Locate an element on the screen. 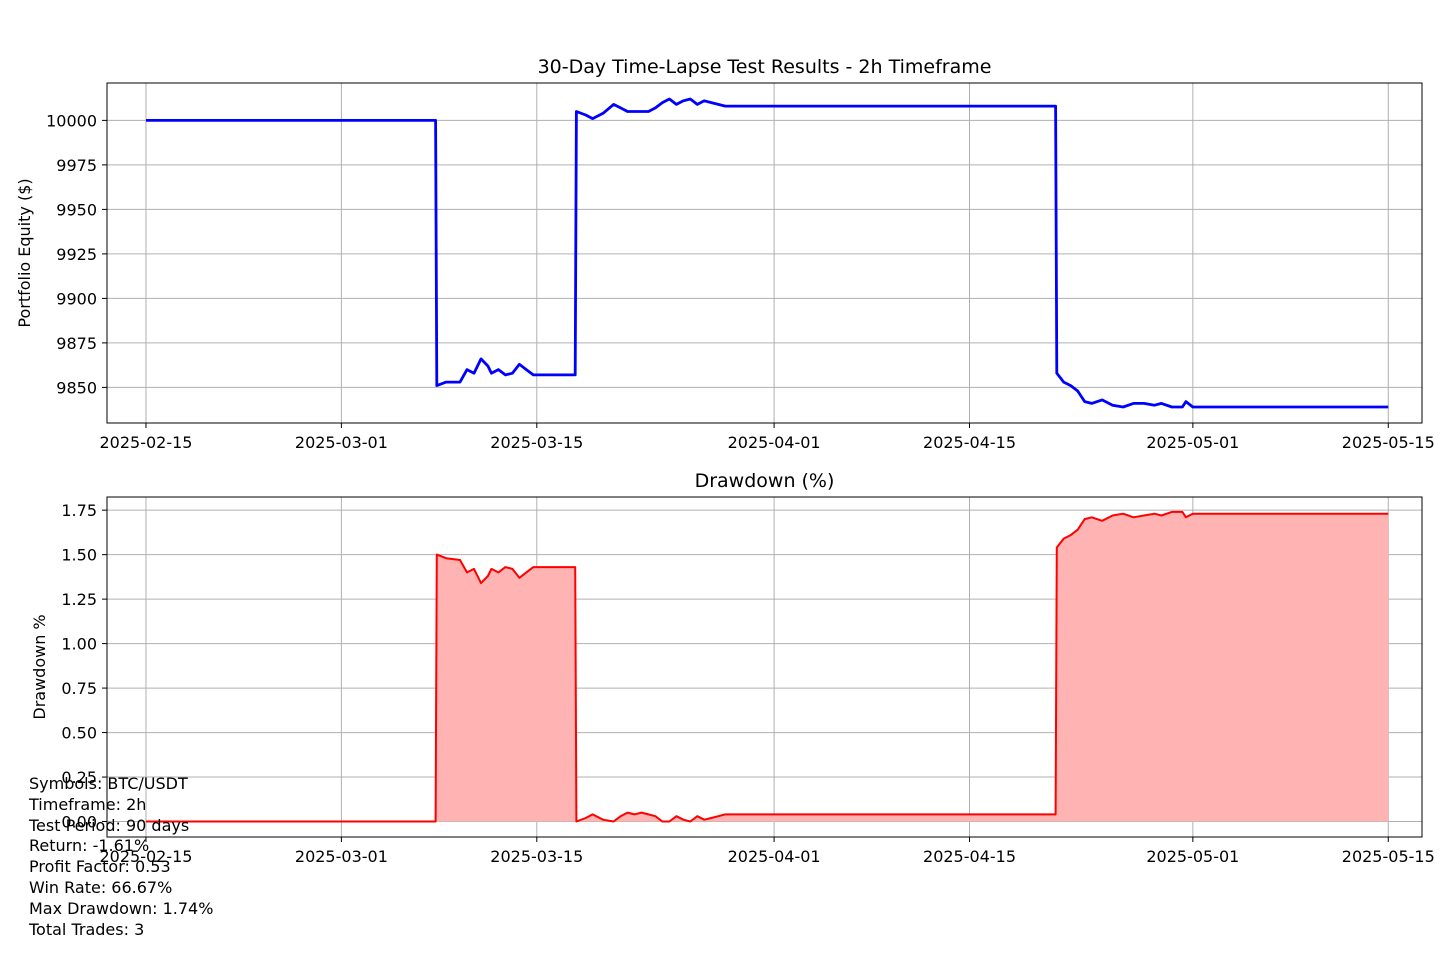 The image size is (1440, 960). drawdown-y-axis-label: Drawdown % is located at coordinates (39, 666).